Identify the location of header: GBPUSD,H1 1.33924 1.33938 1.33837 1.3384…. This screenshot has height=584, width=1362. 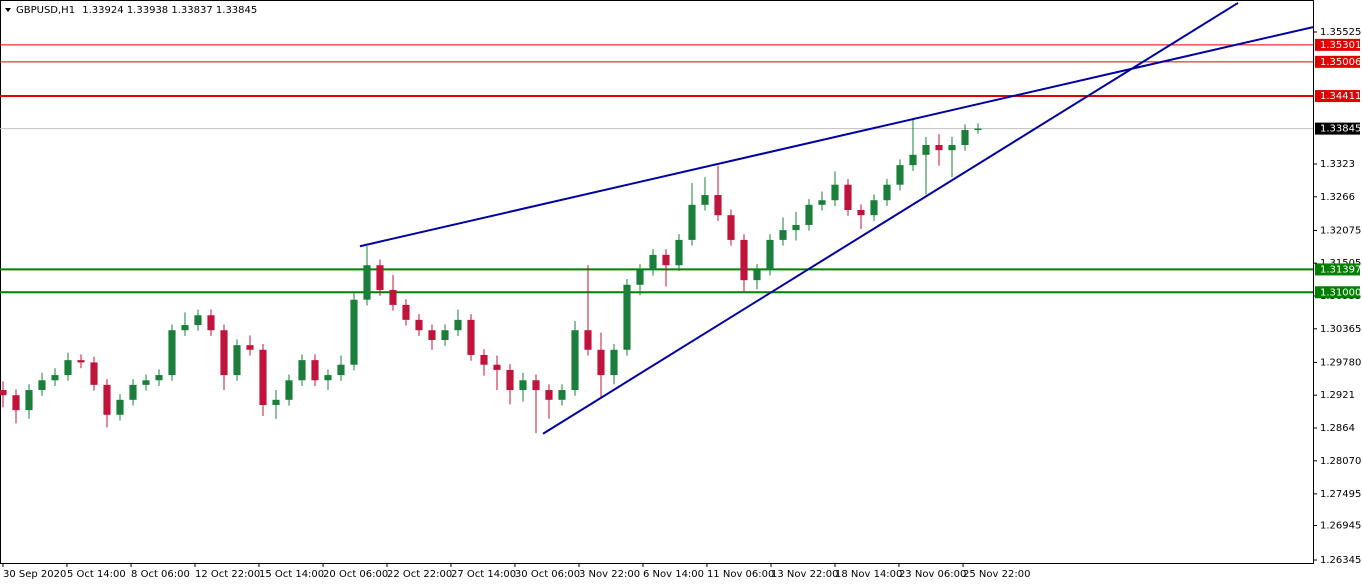
(136, 10).